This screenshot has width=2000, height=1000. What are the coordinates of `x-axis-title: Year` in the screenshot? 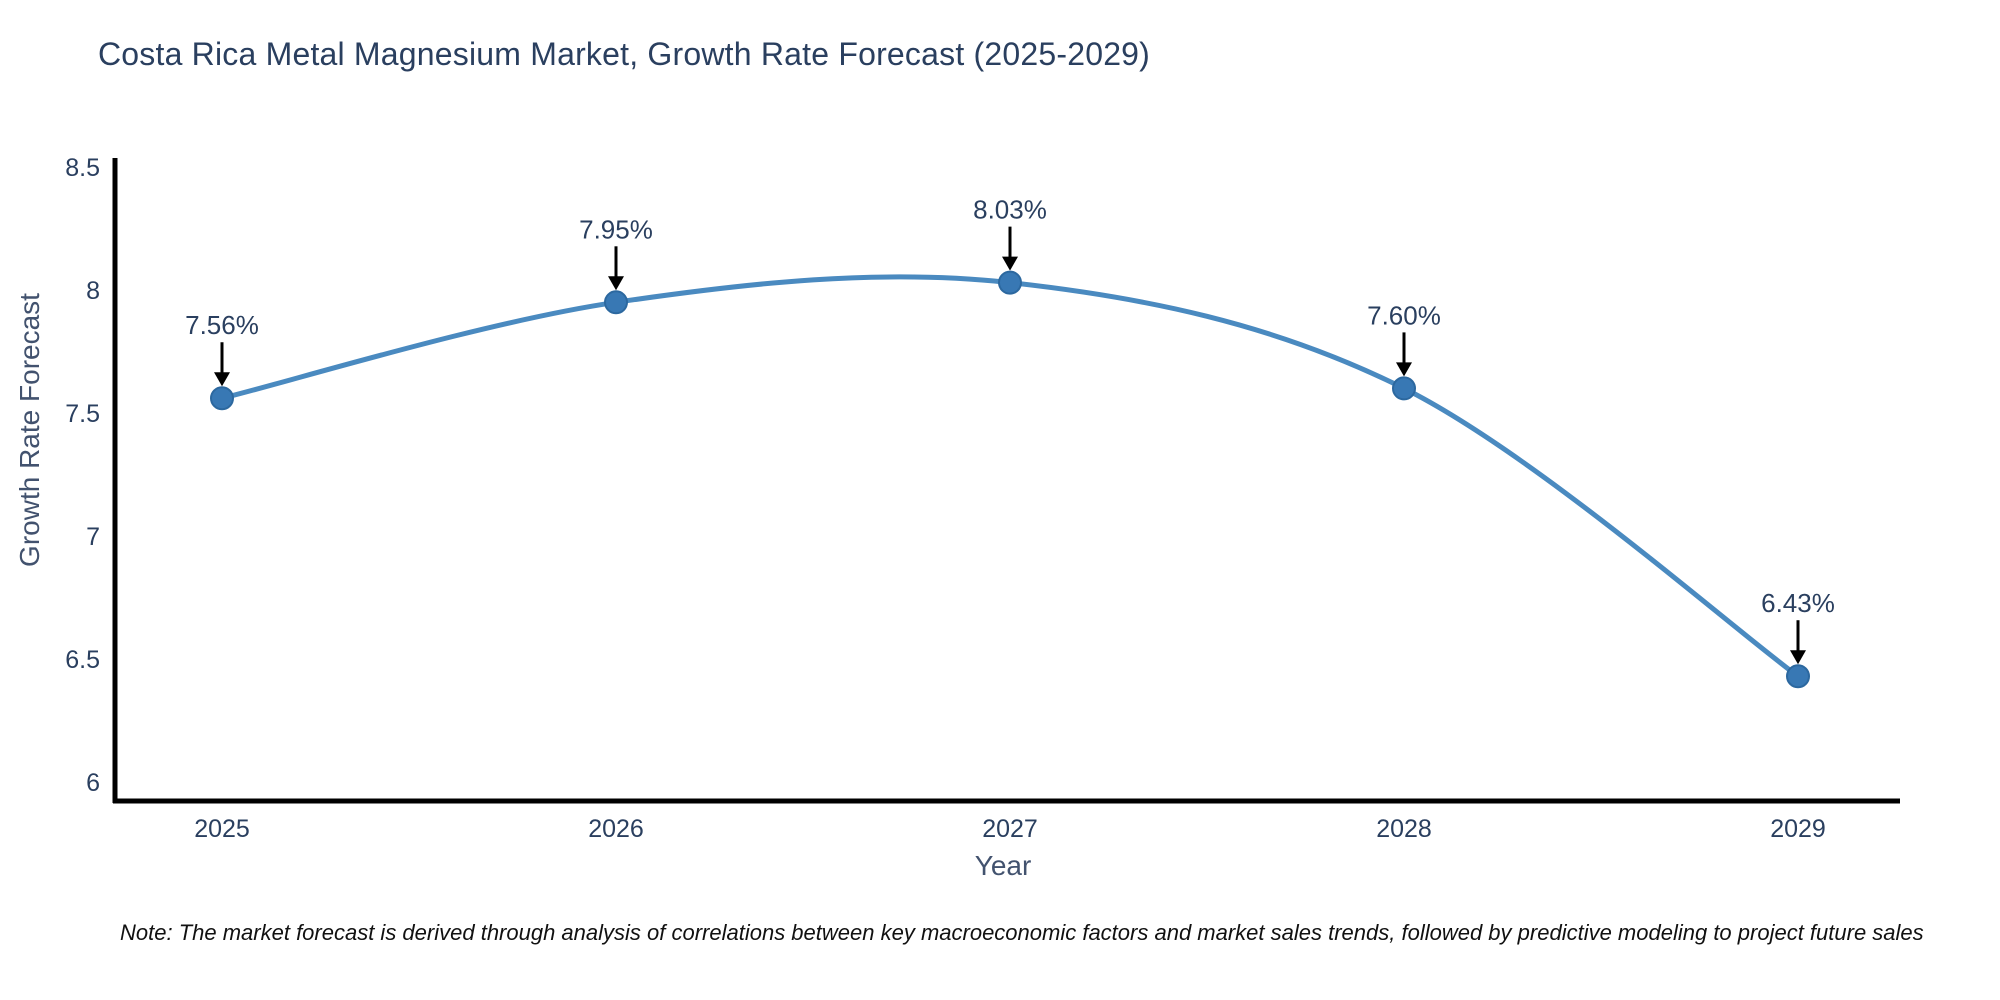 It's located at (1003, 865).